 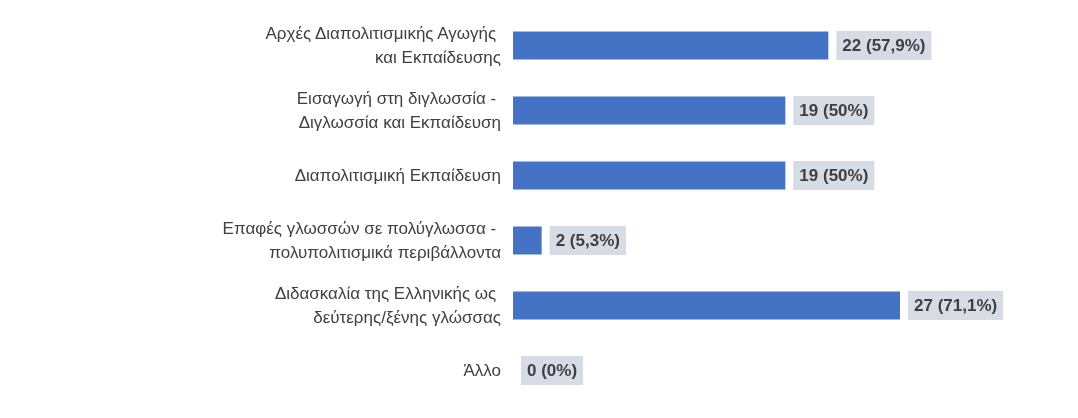 I want to click on data-label: 22 (57,9%), so click(x=884, y=45).